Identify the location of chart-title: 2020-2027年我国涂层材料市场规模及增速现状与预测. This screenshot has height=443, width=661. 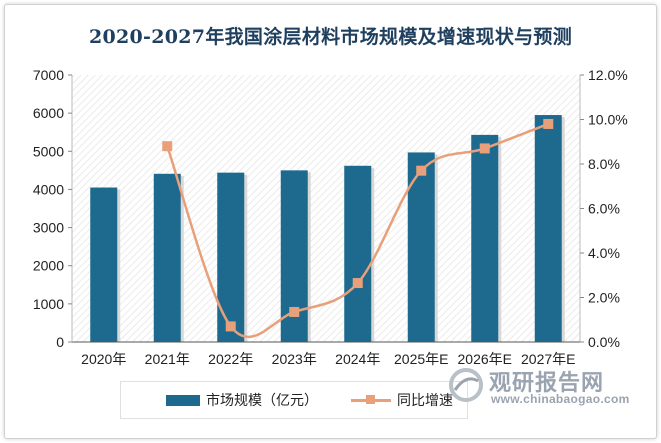
(330, 37).